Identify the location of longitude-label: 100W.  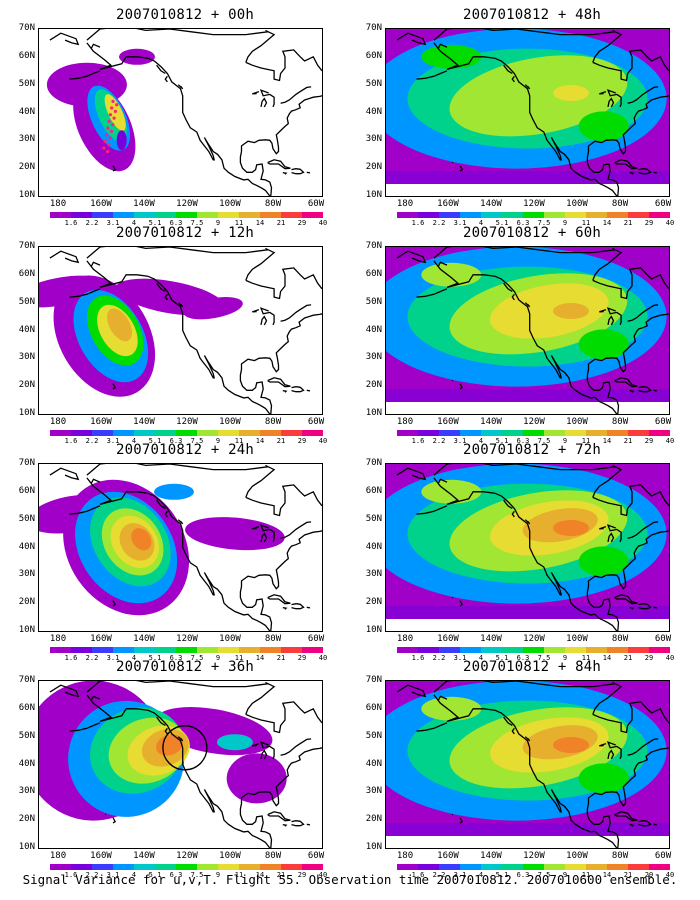
(577, 856).